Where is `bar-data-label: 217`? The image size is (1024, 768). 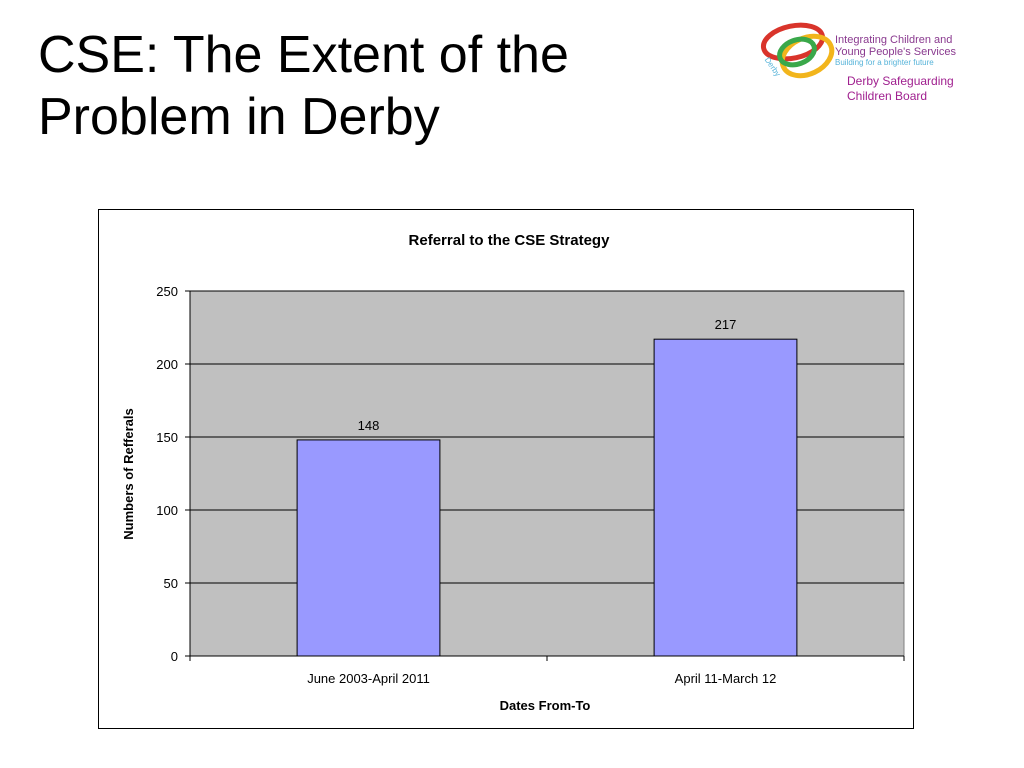
bar-data-label: 217 is located at coordinates (726, 324).